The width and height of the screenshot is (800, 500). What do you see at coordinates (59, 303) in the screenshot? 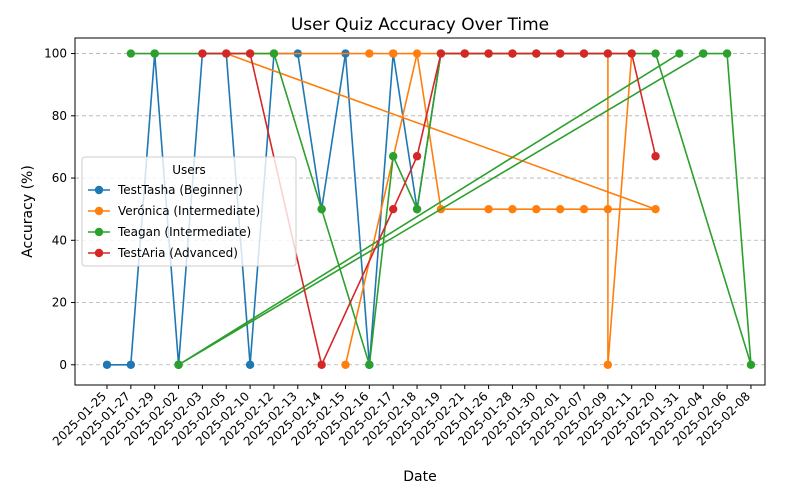
I see `y-tick-label: 20` at bounding box center [59, 303].